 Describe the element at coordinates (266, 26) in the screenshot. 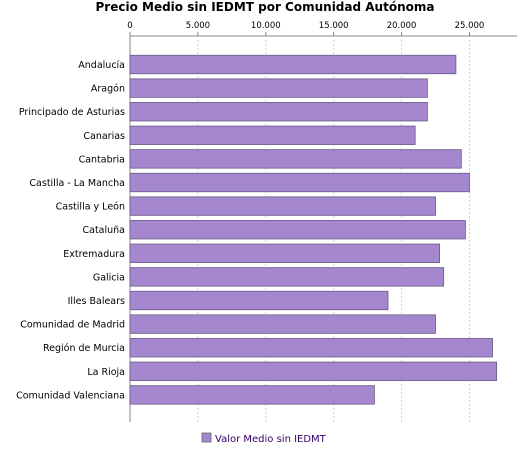

I see `x-tick-label: 10.000` at that location.